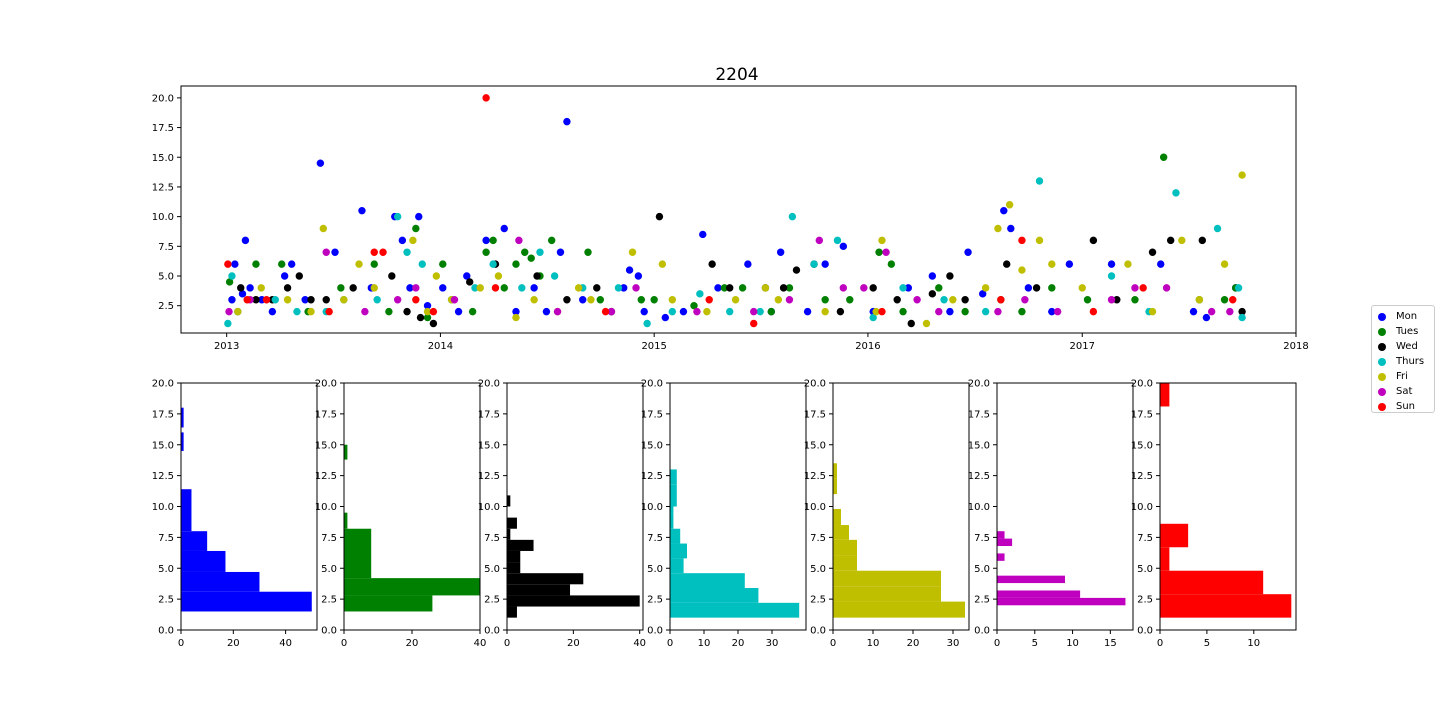  I want to click on legend-label: Mon, so click(1407, 316).